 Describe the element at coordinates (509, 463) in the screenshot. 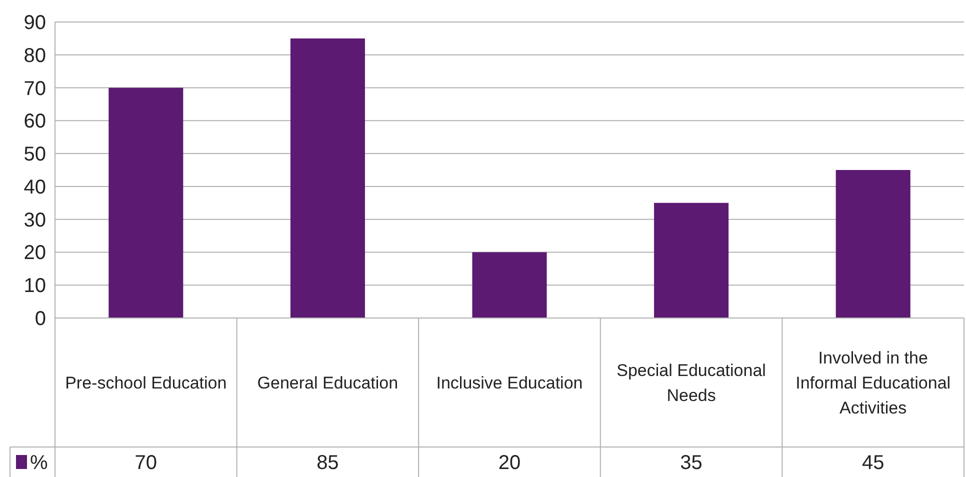

I see `data-label: 20` at that location.